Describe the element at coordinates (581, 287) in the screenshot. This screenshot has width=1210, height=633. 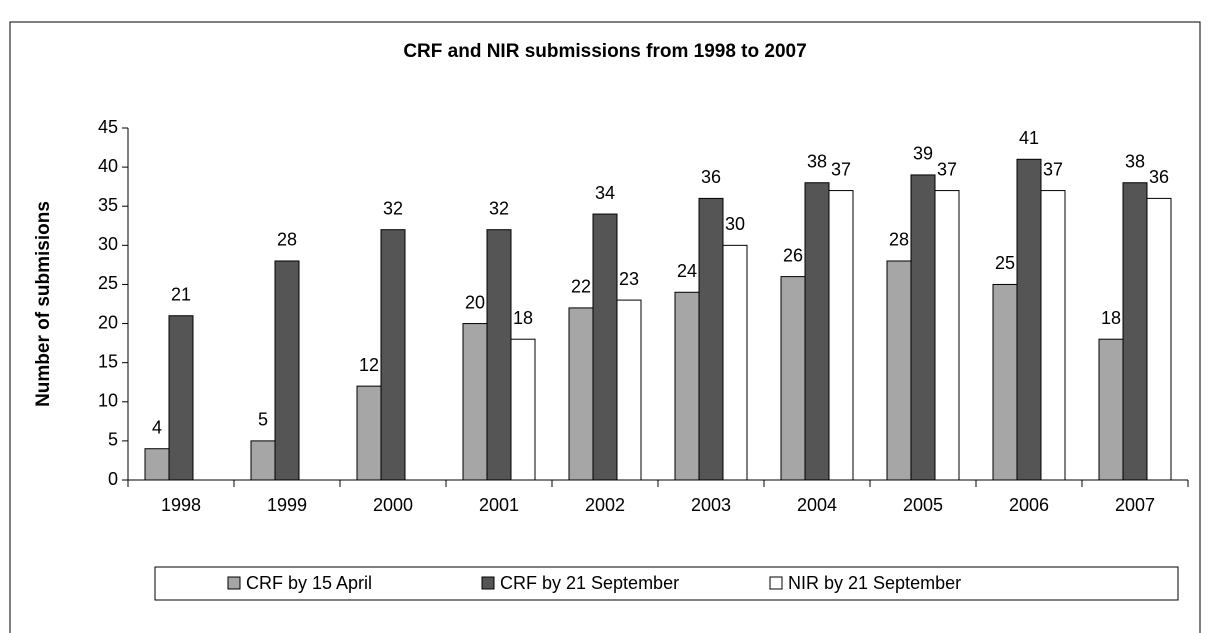
I see `data-label: 22` at that location.